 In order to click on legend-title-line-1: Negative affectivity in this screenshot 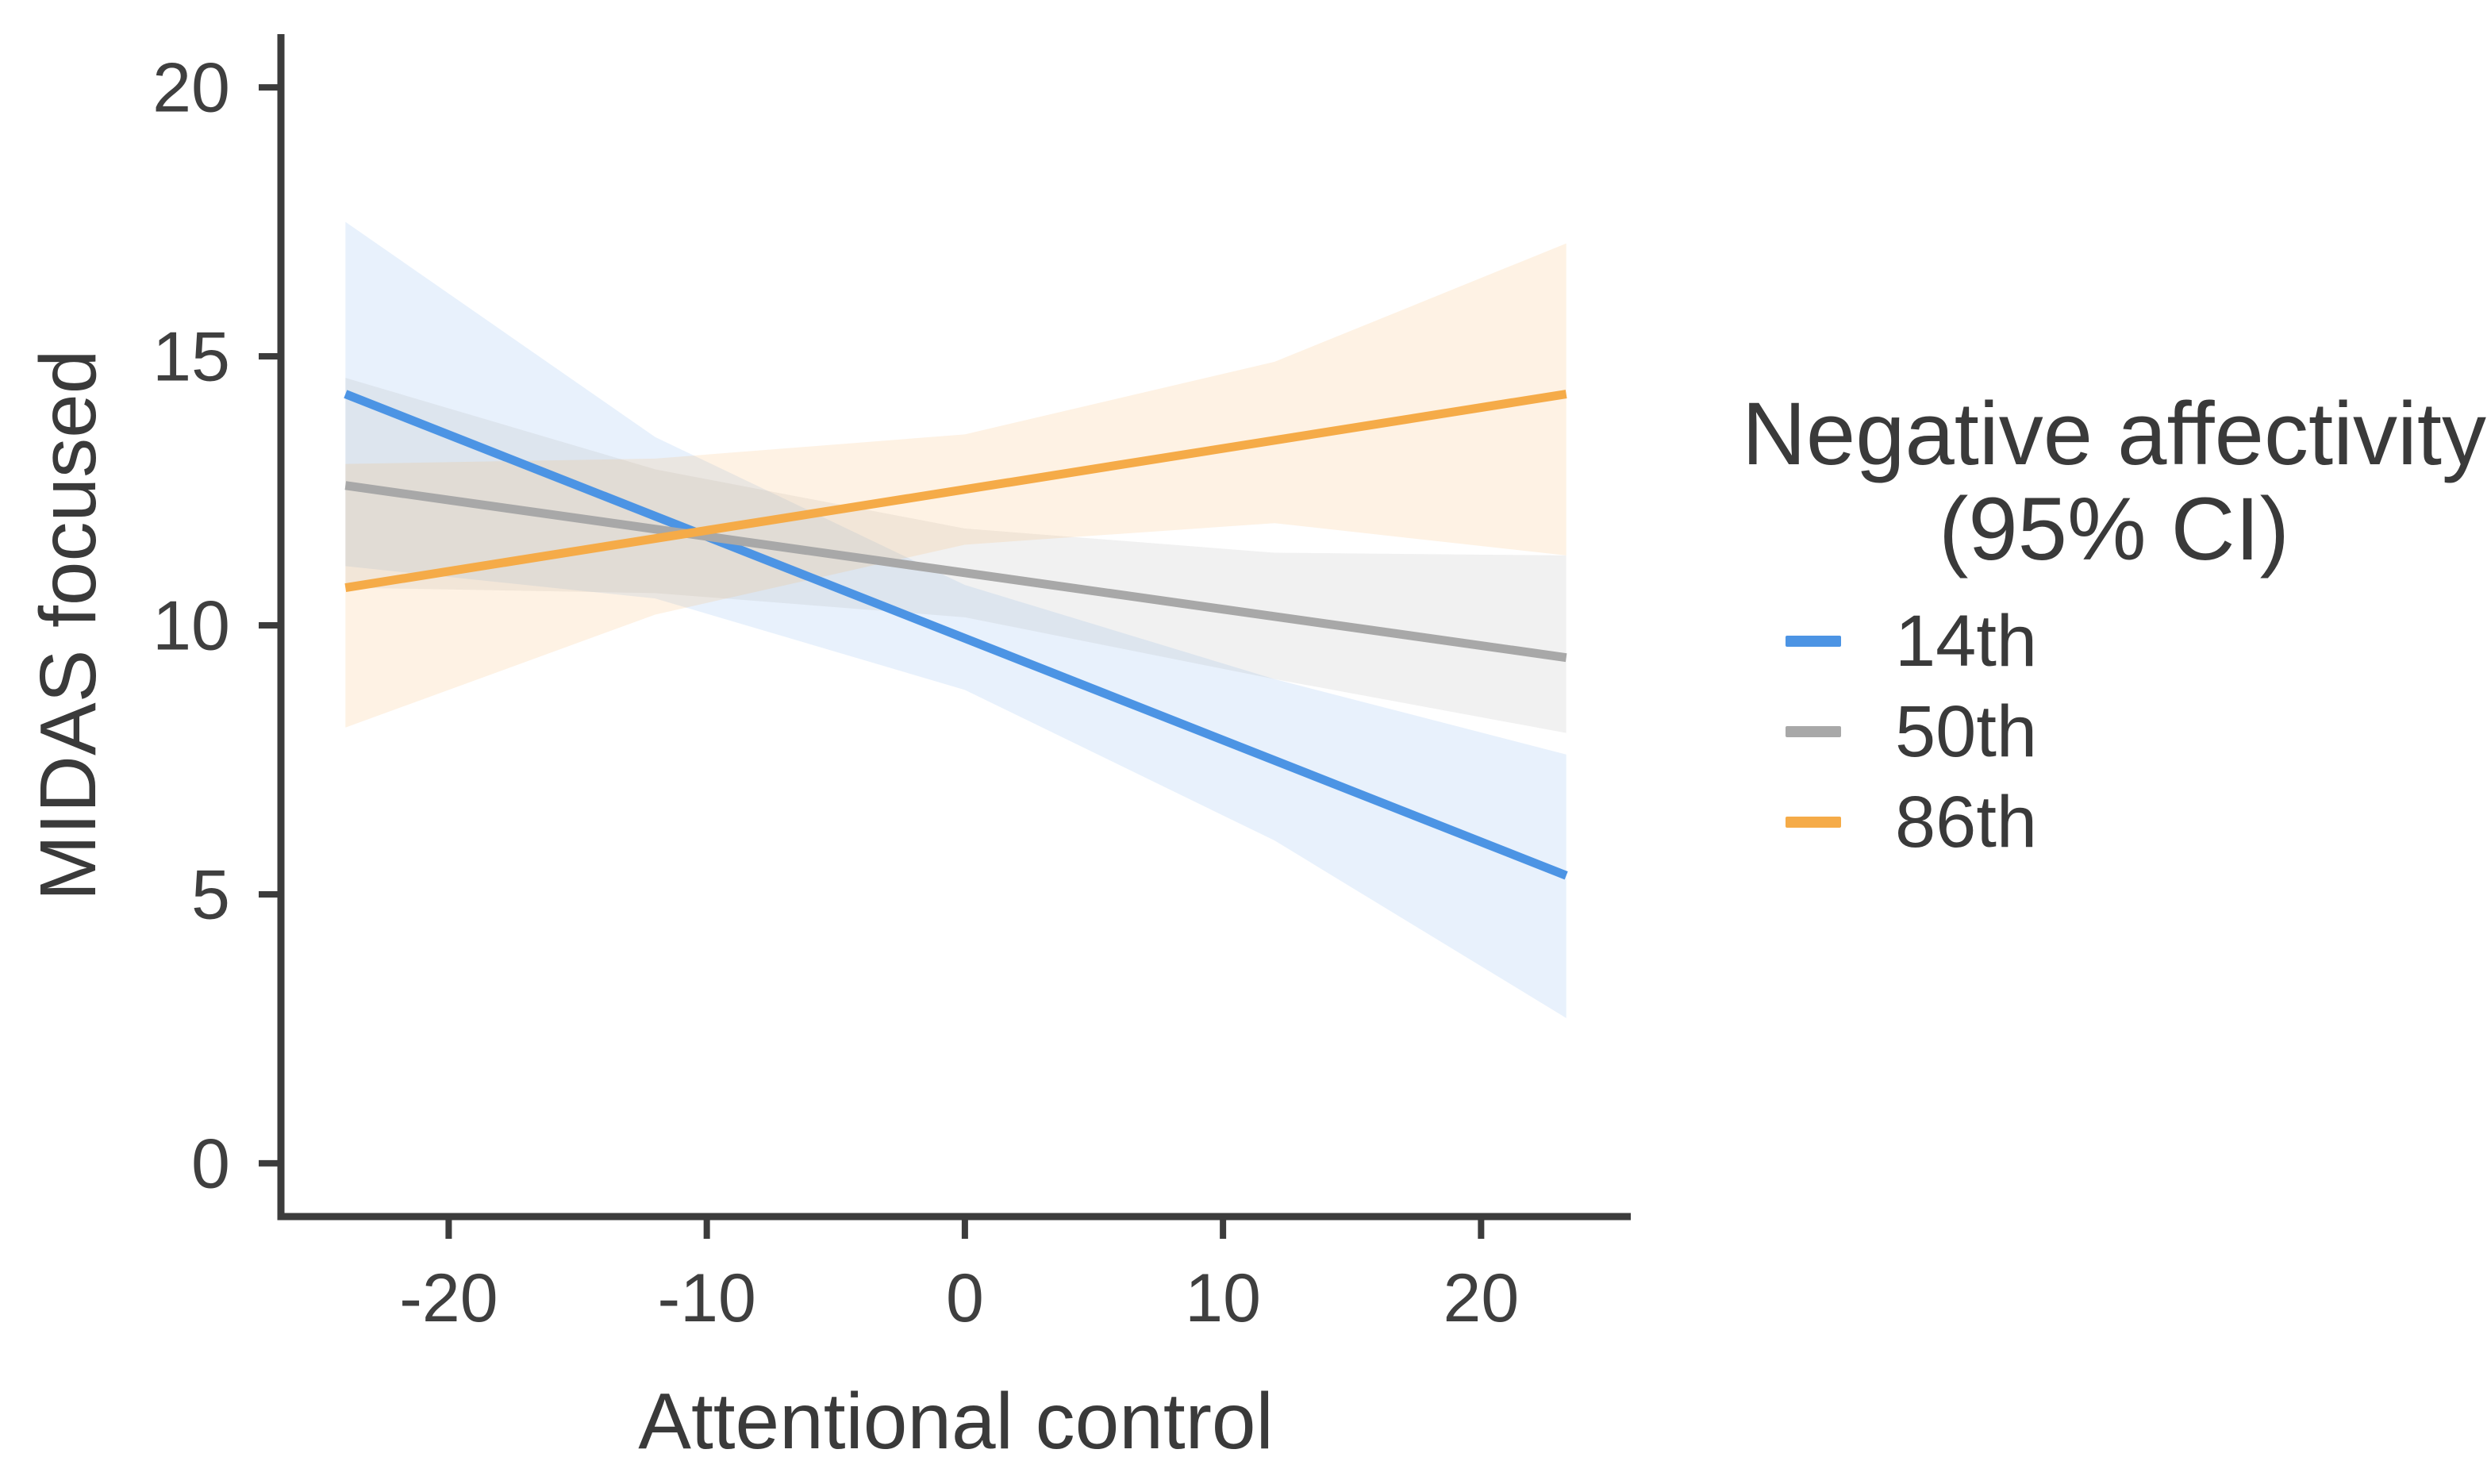, I will do `click(2114, 433)`.